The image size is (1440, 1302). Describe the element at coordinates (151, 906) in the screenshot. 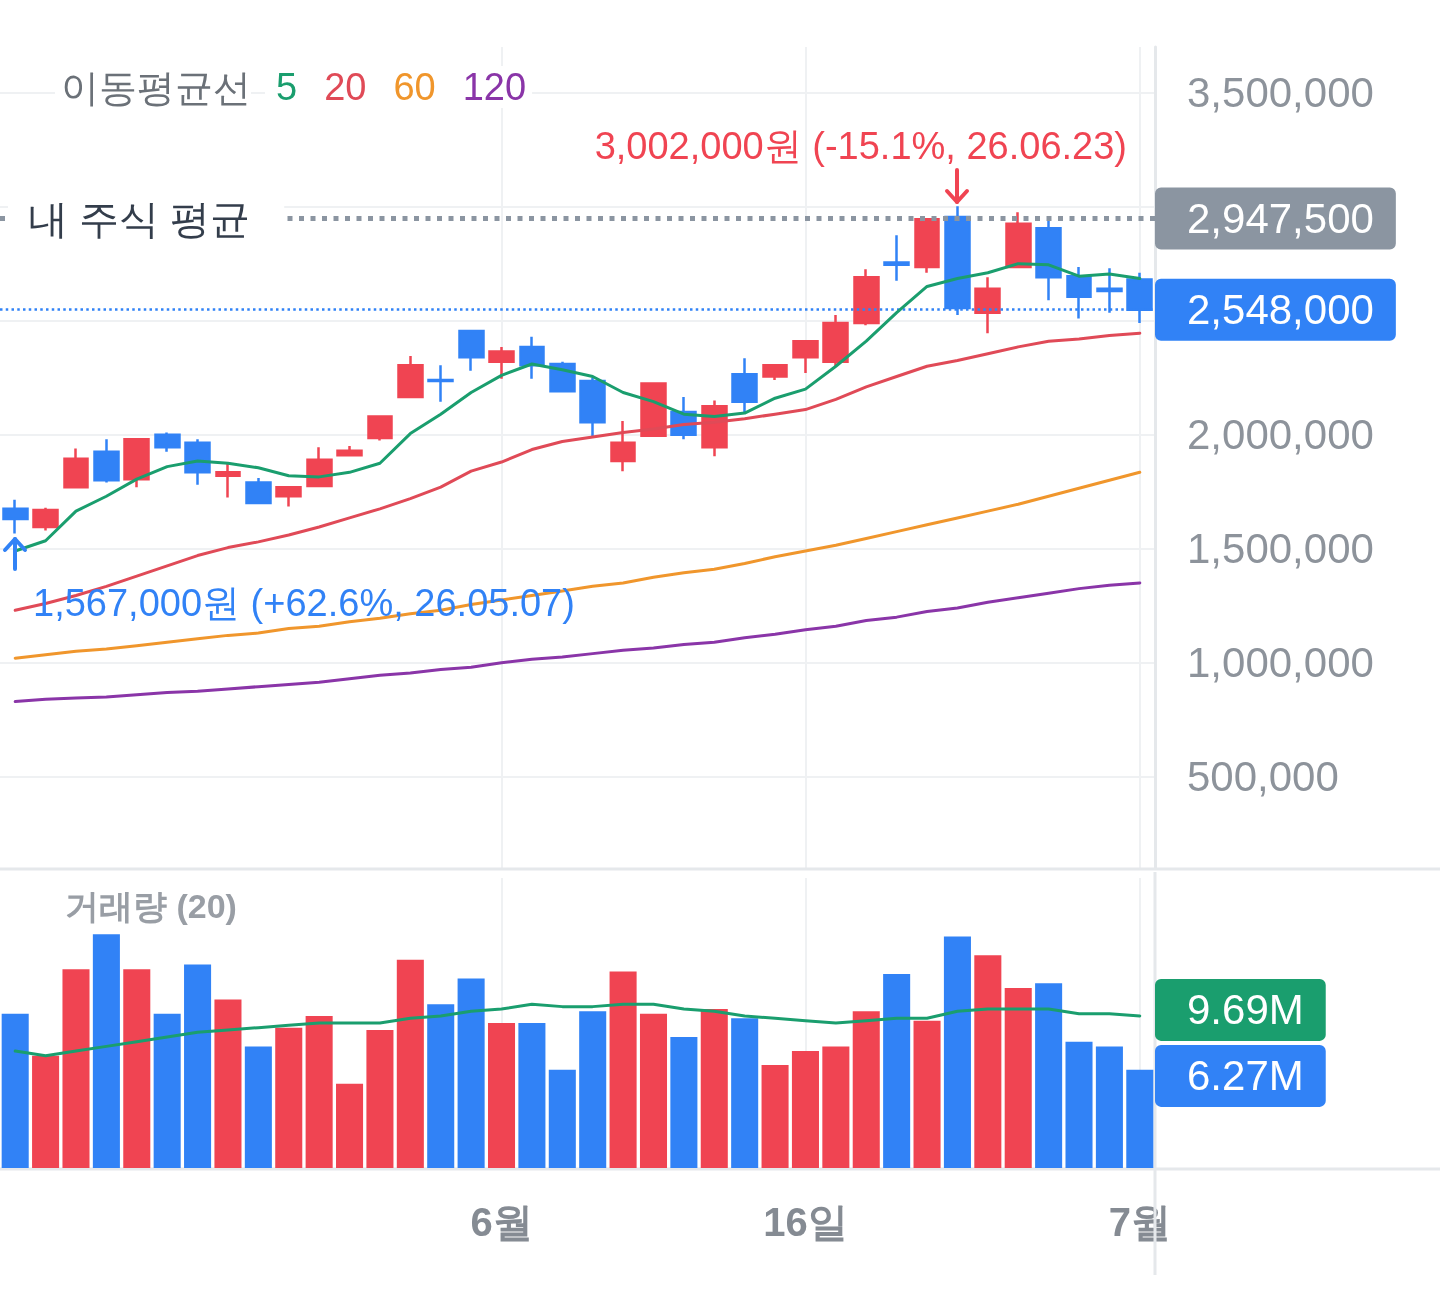

I see `chart-title: 거래량 (20)` at that location.